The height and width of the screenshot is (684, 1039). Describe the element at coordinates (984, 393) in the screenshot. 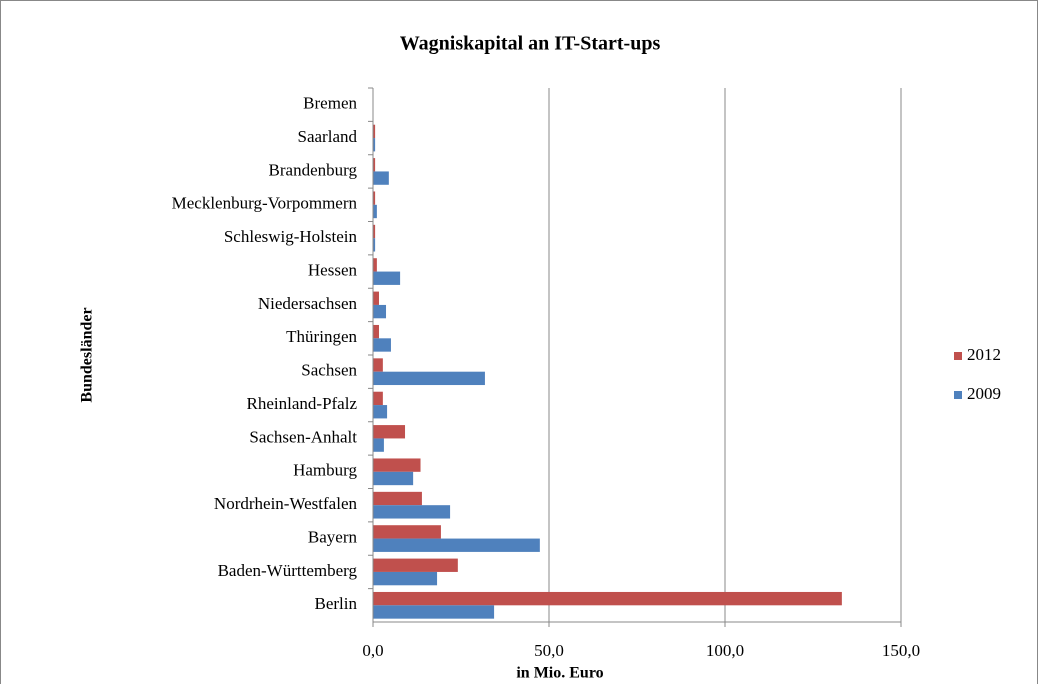

I see `legend-label: 2009` at that location.